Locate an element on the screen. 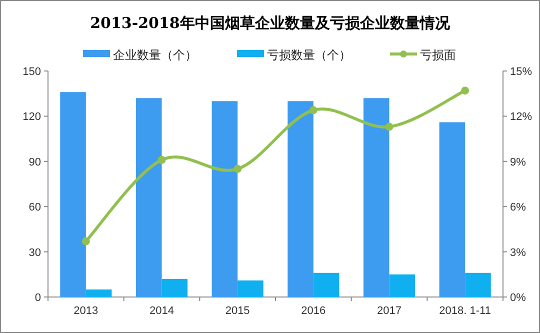 This screenshot has width=540, height=333. y2-tick-label: 6% is located at coordinates (518, 208).